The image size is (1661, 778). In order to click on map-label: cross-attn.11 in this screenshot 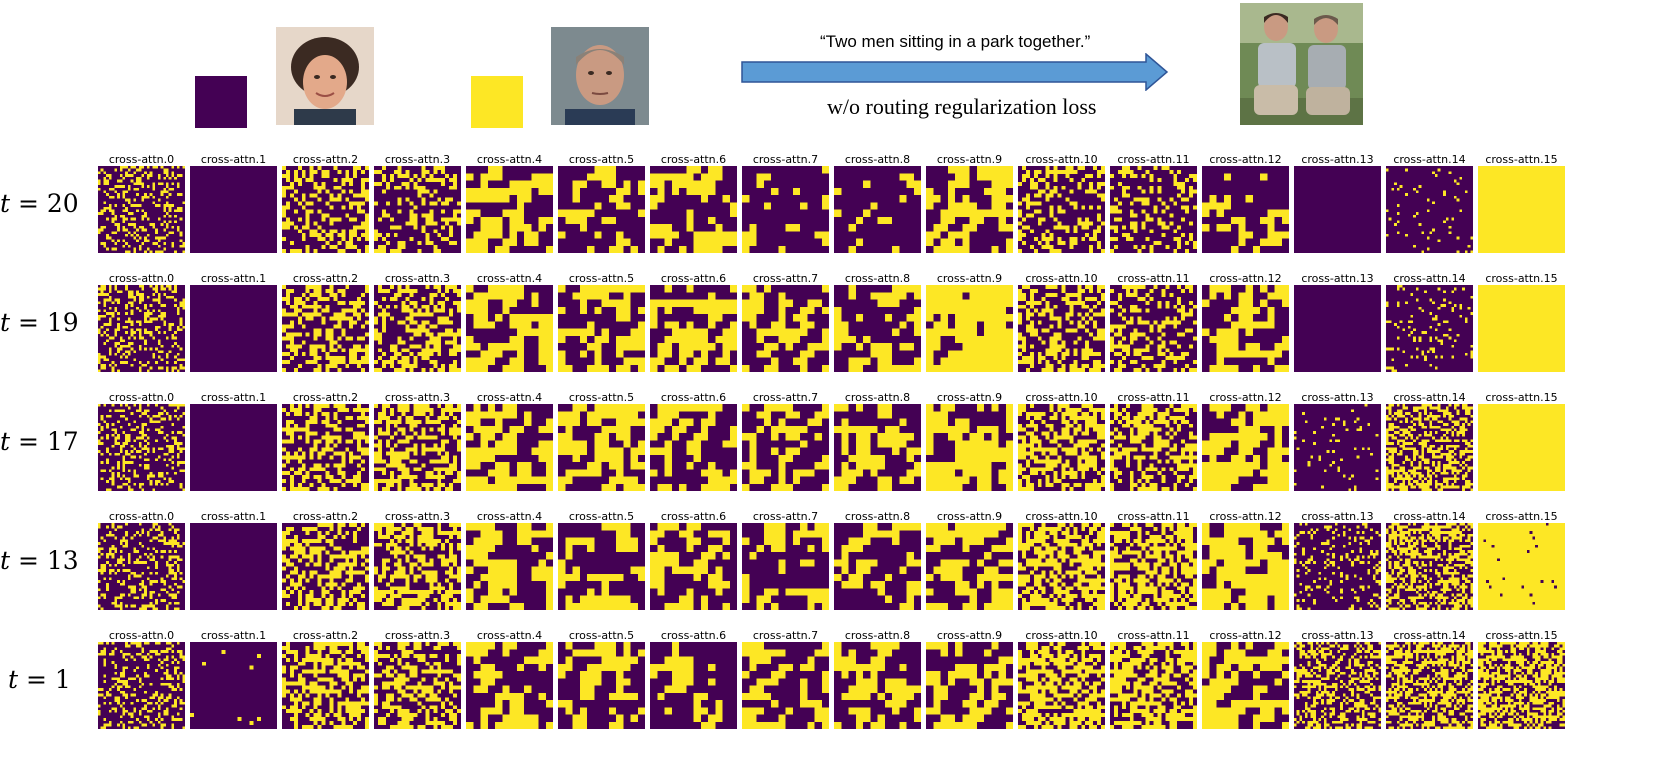, I will do `click(1153, 397)`.